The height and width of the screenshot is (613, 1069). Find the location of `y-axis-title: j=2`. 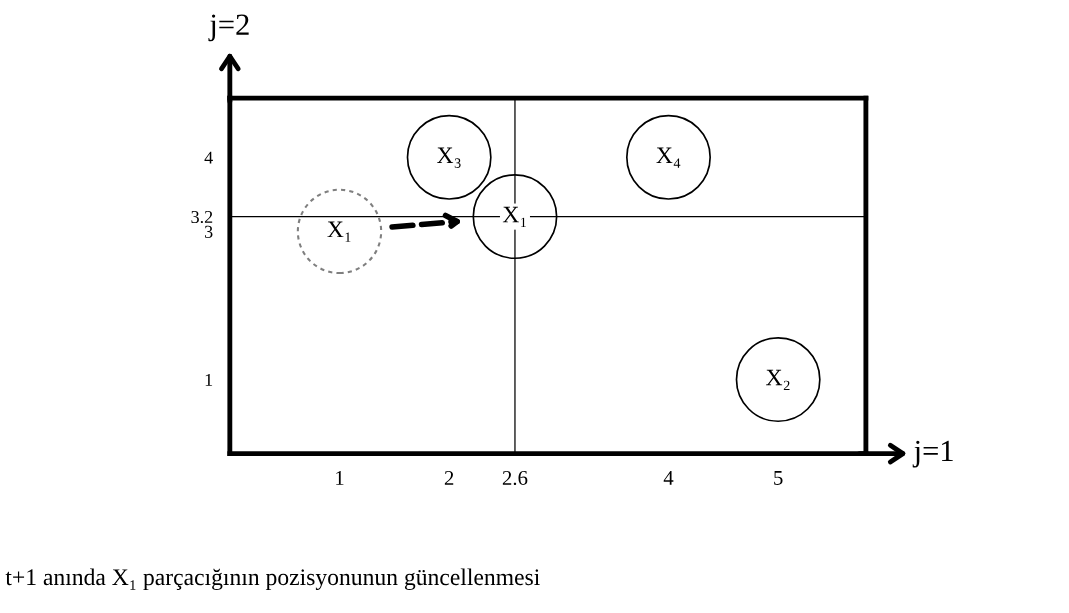

y-axis-title: j=2 is located at coordinates (228, 28).